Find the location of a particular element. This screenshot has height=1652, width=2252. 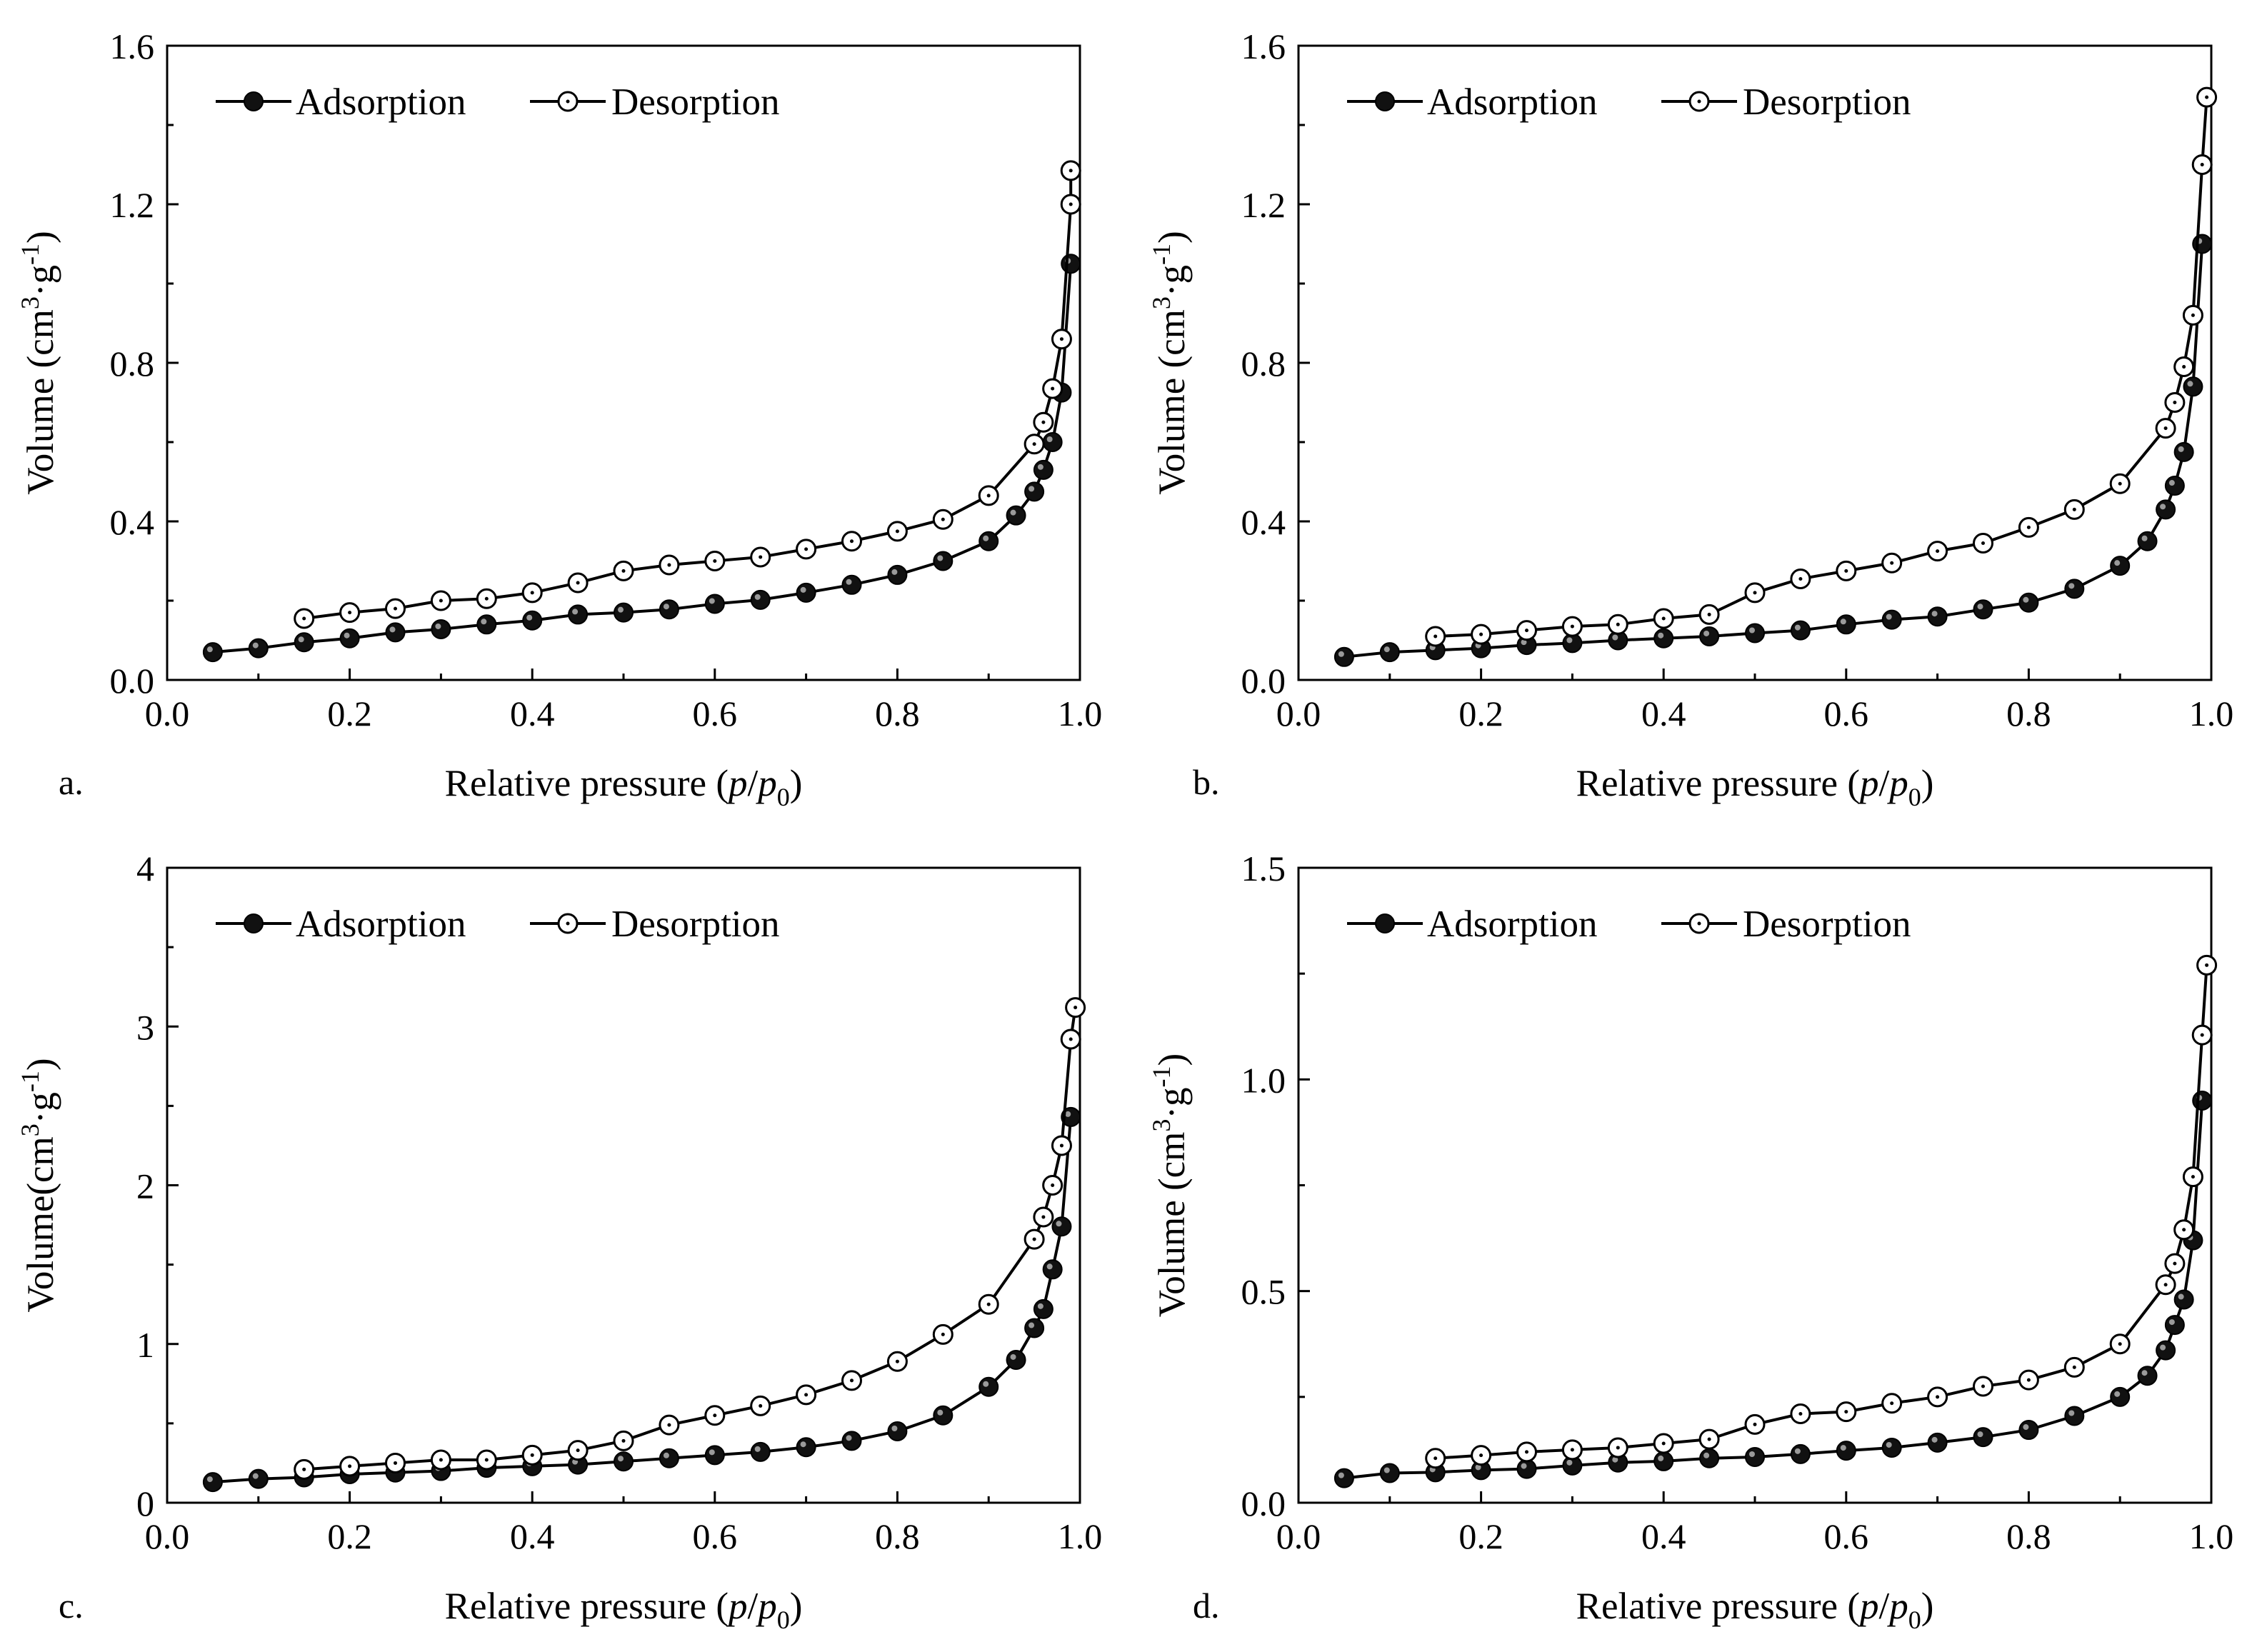

legend: Adsorption Desorption is located at coordinates (1629, 102).